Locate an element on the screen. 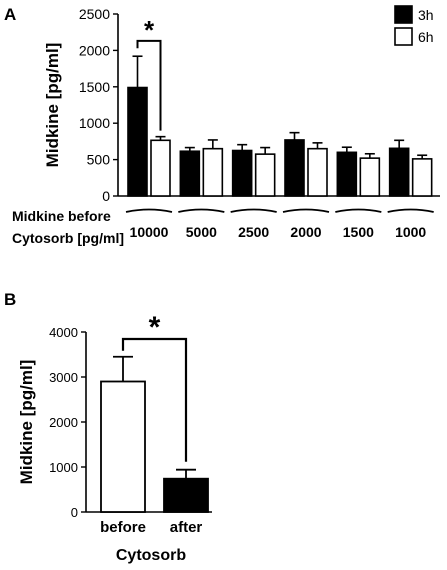 This screenshot has width=447, height=570. panel-a-y-tick-label: 2500 is located at coordinates (94, 14).